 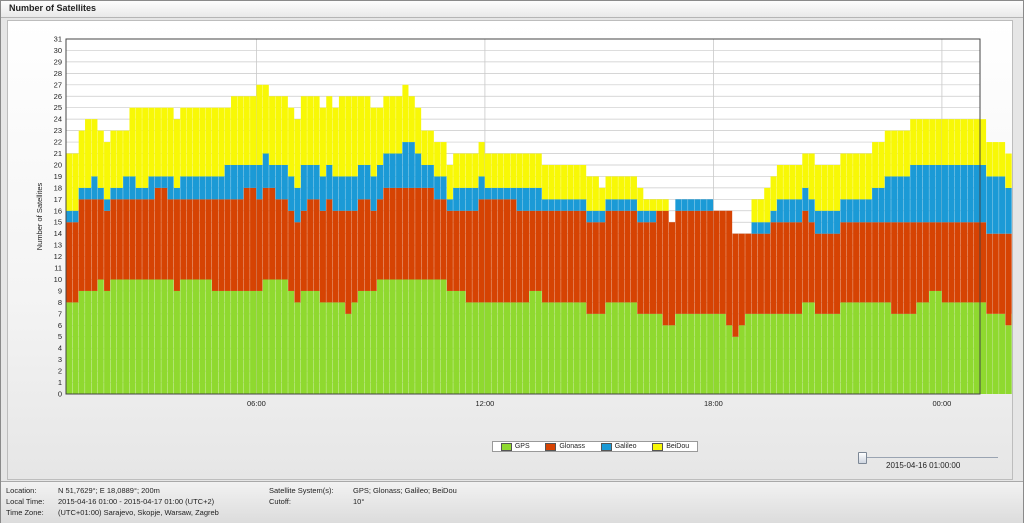 I want to click on satellite-systems-value: GPS; Glonass; Galileo; BeiDou, so click(x=405, y=490).